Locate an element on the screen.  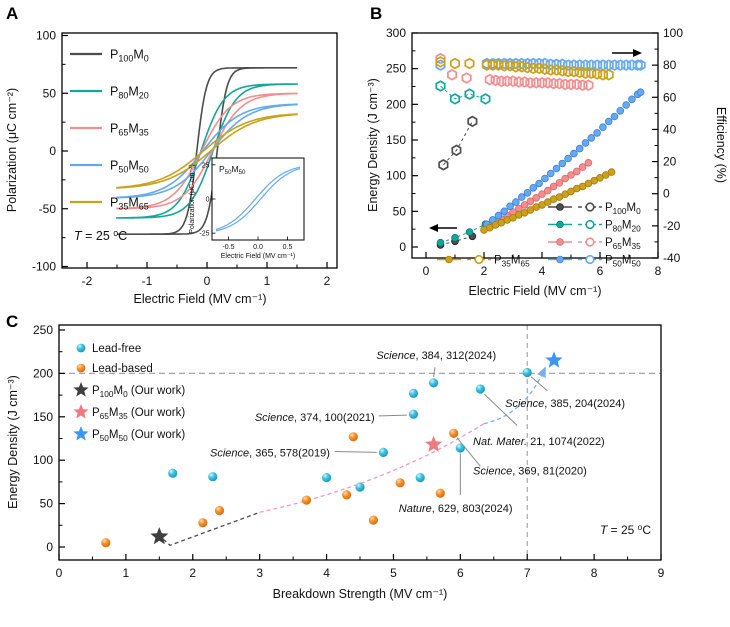
x-tick-label: 4 is located at coordinates (542, 271).